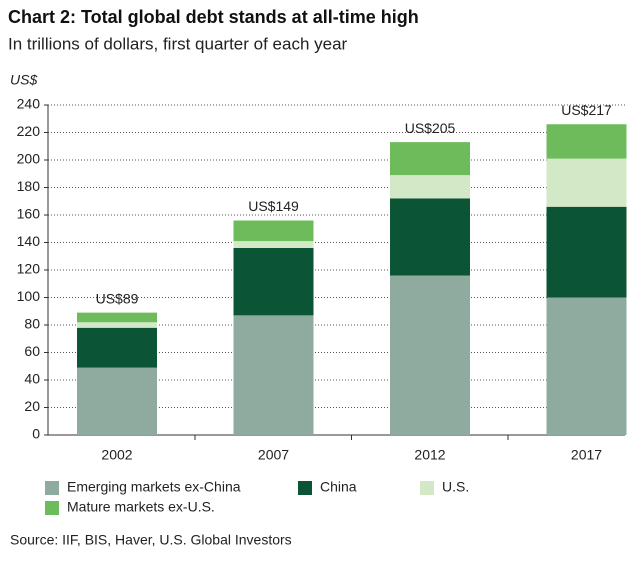 This screenshot has height=564, width=640. Describe the element at coordinates (32, 406) in the screenshot. I see `y-tick-label: 20` at that location.